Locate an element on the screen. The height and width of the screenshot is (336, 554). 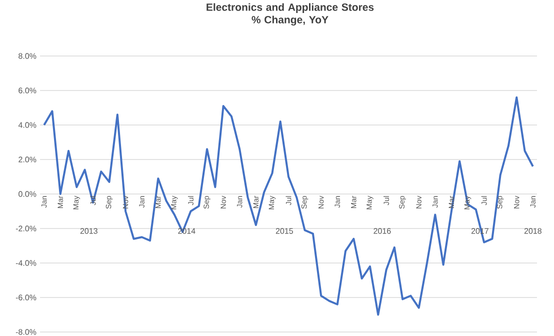
y-tick-label: 0.0% is located at coordinates (27, 194).